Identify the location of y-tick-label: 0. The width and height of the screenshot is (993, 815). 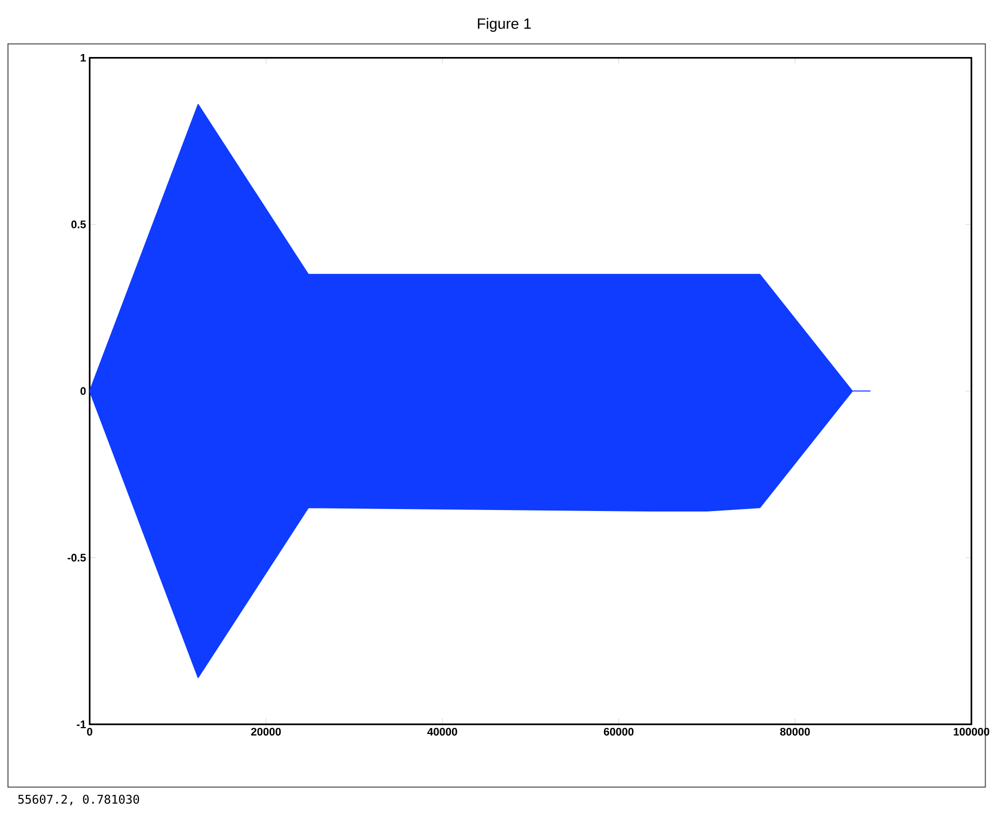
(83, 391).